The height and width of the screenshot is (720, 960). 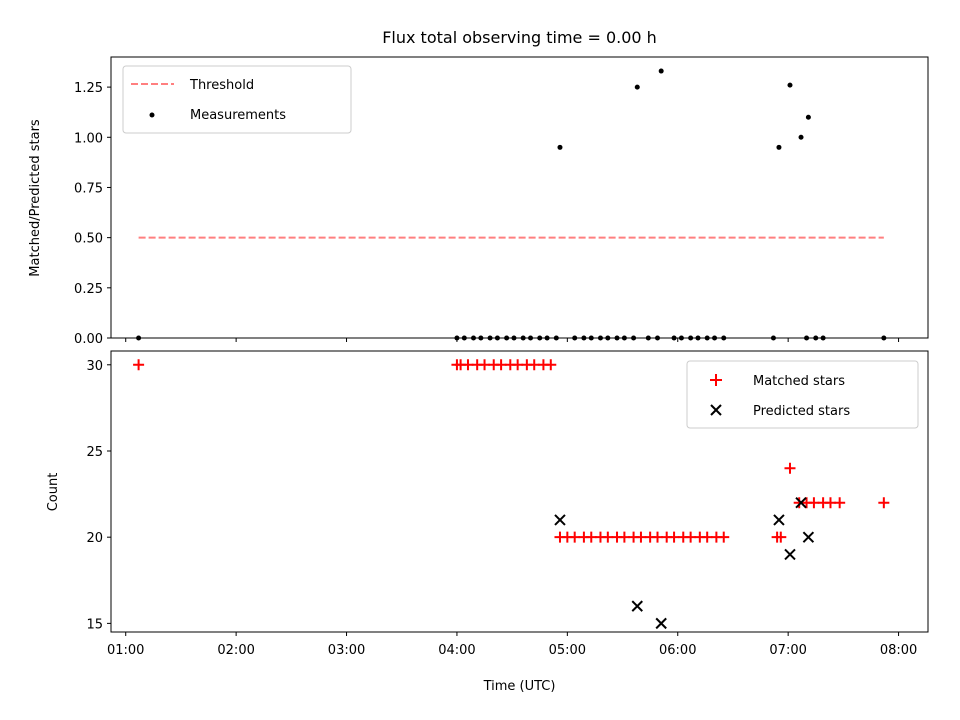 I want to click on measurements-legend-swatch, so click(x=152, y=115).